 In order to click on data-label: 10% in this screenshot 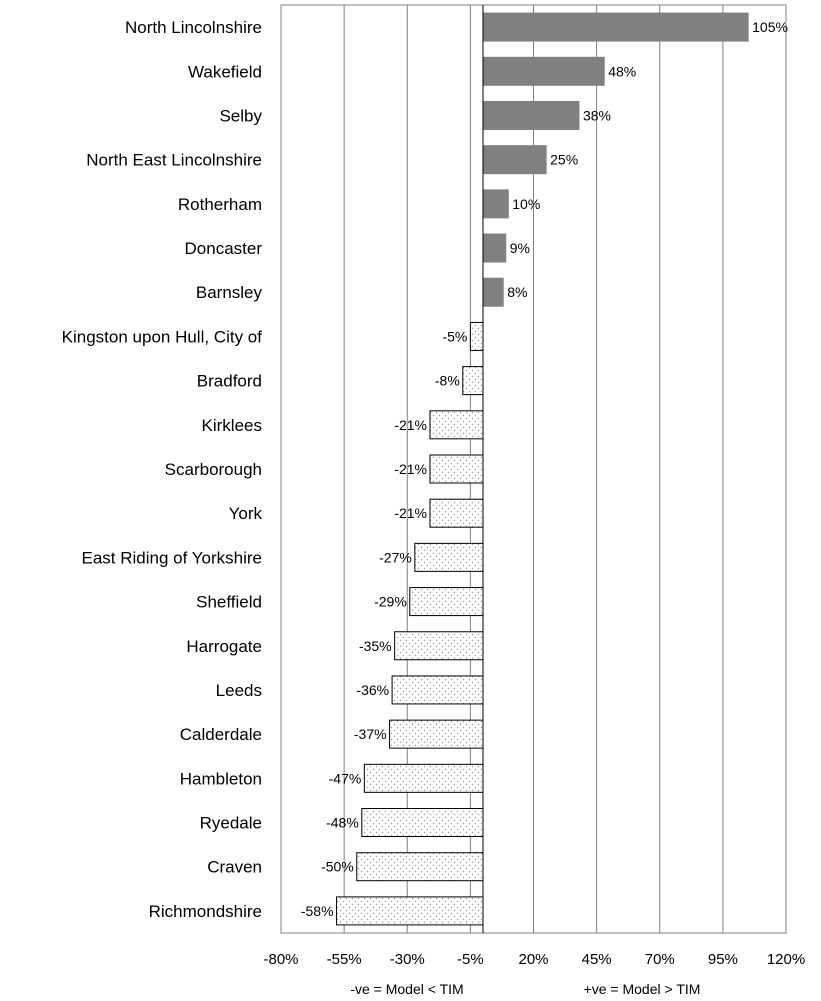, I will do `click(526, 204)`.